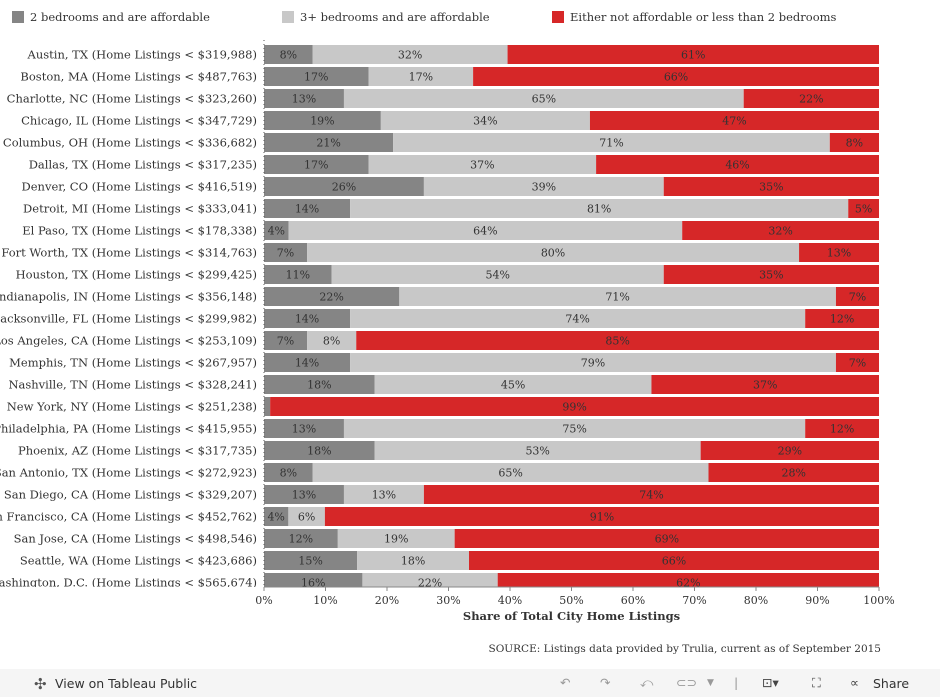 The height and width of the screenshot is (697, 940). I want to click on legend-label: 3+ bedrooms and are affordable, so click(395, 17).